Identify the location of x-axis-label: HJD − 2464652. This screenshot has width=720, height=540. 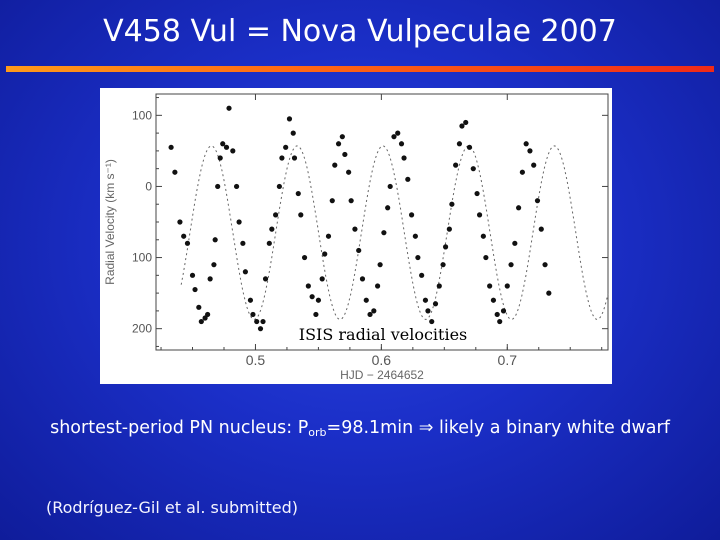
(382, 375).